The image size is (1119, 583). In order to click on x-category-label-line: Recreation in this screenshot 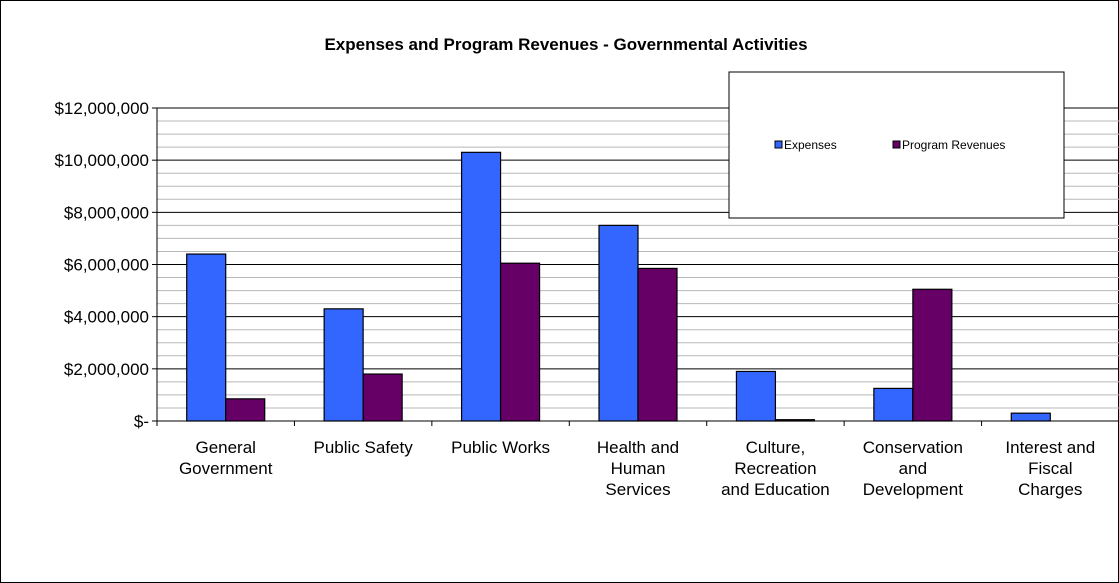, I will do `click(775, 468)`.